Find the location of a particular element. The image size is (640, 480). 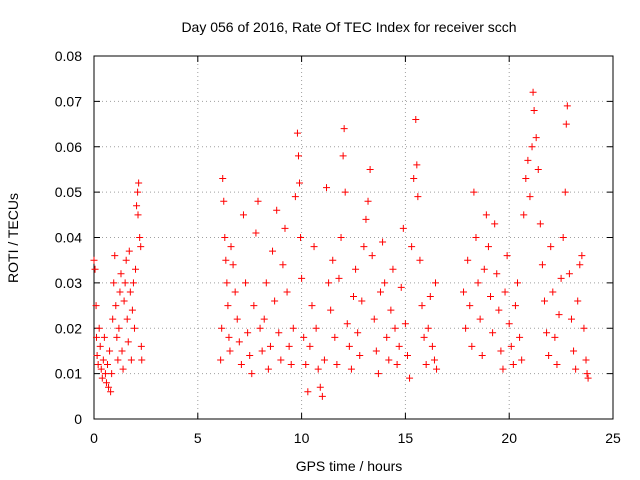

x-tick-label: 10 is located at coordinates (302, 438).